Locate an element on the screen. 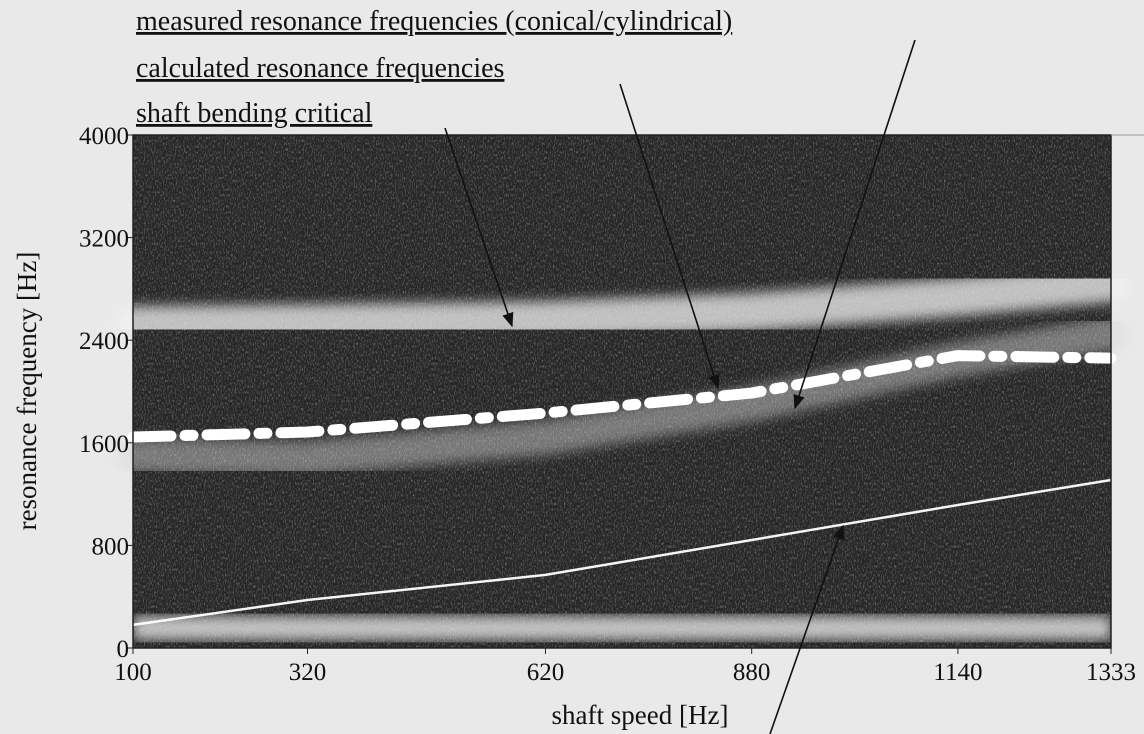  y-tick-label: 2400 is located at coordinates (104, 341).